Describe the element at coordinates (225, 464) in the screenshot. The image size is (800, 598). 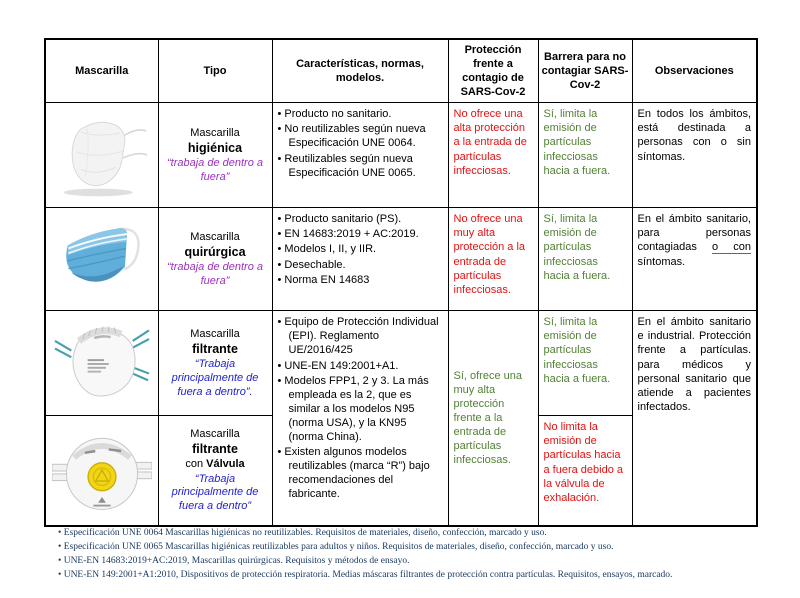
I see `tipo-valvula-bold: Válvula` at that location.